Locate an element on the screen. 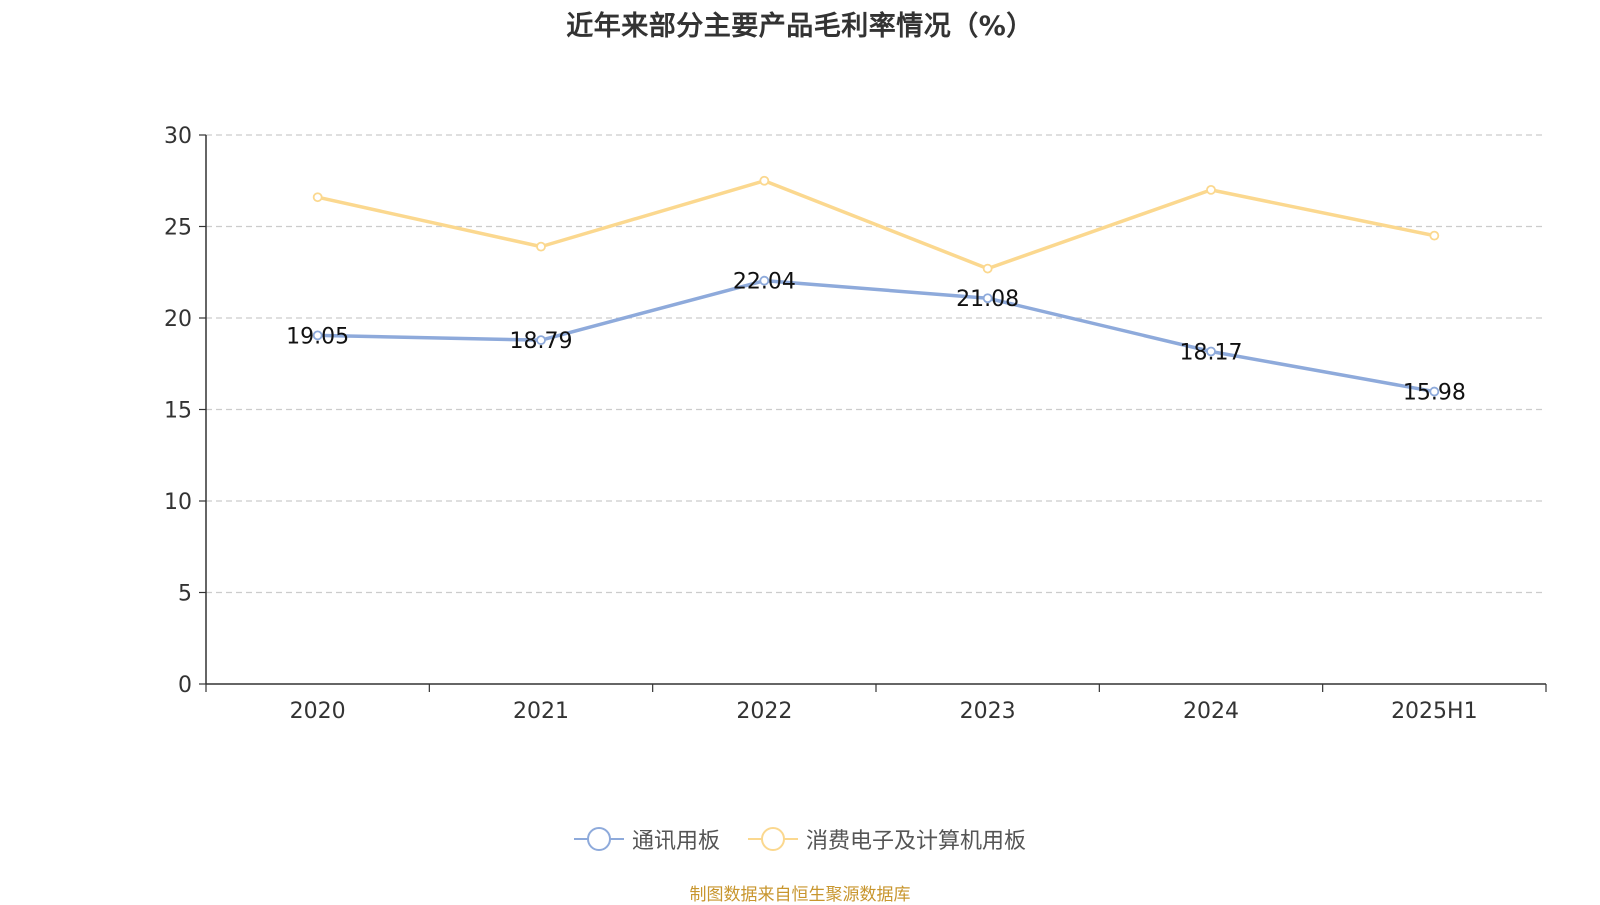  x-tick-label-2023: 2023 is located at coordinates (988, 711).